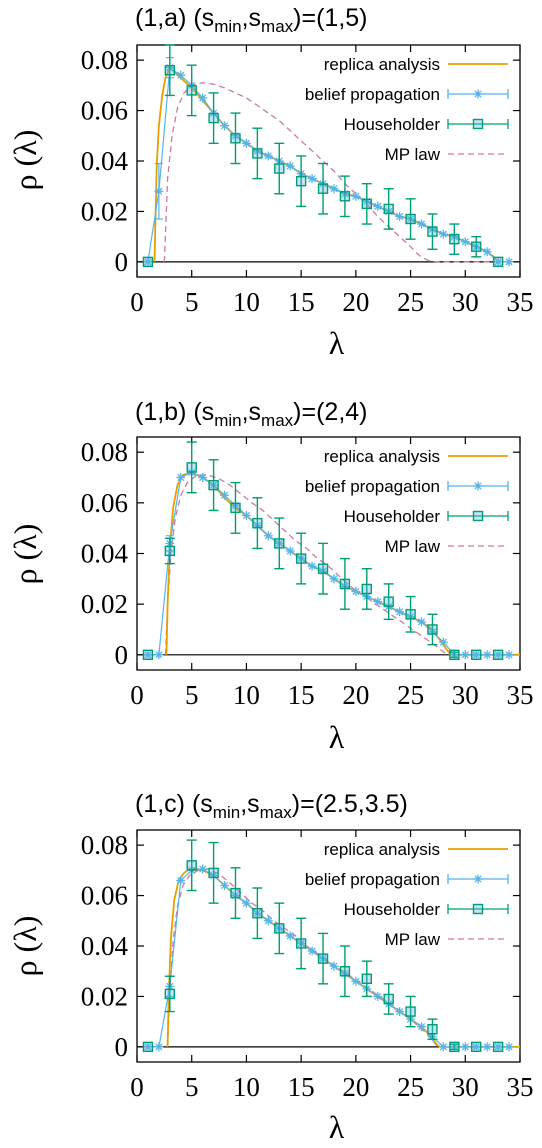 This screenshot has height=1148, width=542. Describe the element at coordinates (251, 18) in the screenshot. I see `chart-title-mid: ,s` at that location.